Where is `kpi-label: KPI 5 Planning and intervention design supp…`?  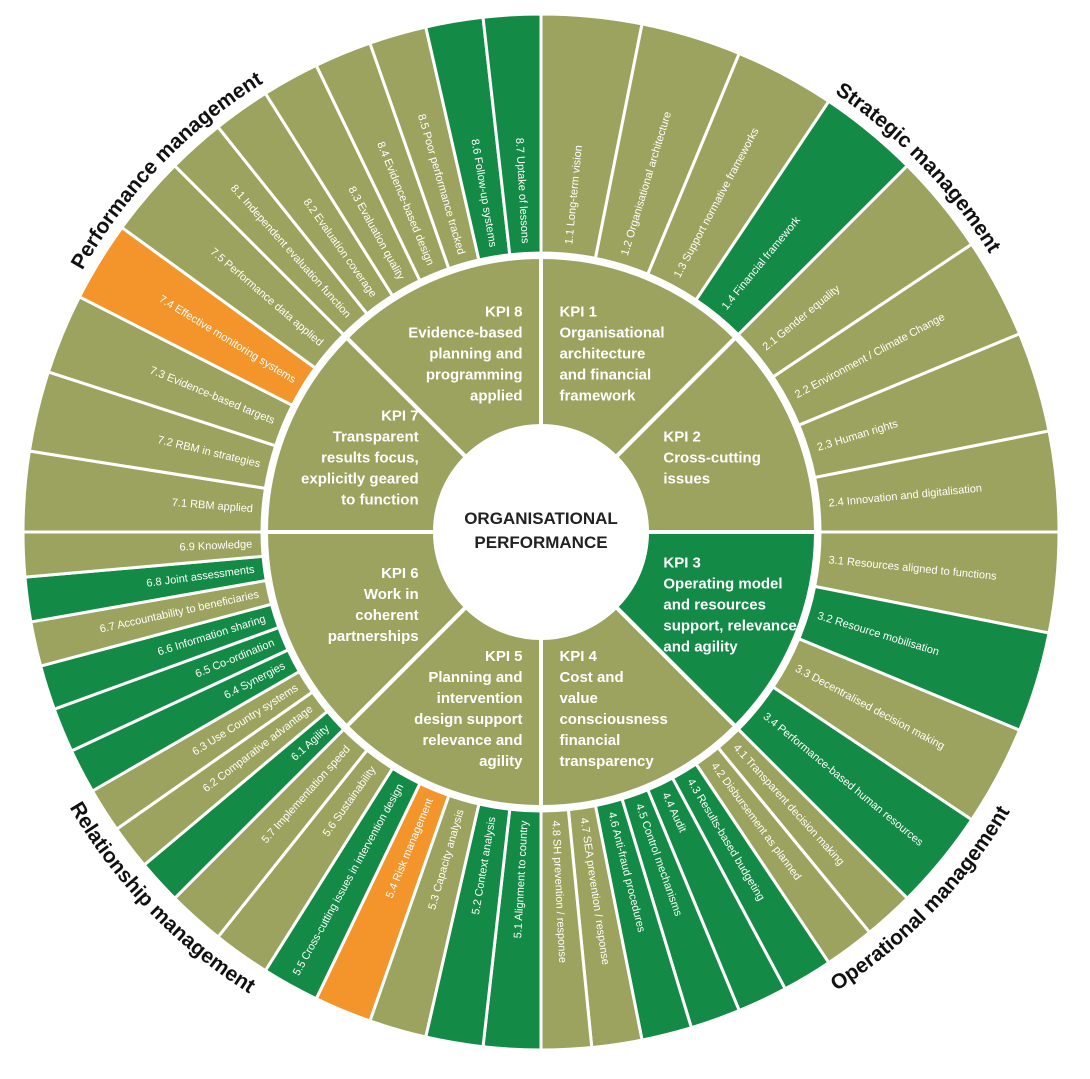
kpi-label: KPI 5 Planning and intervention design supp… is located at coordinates (468, 709).